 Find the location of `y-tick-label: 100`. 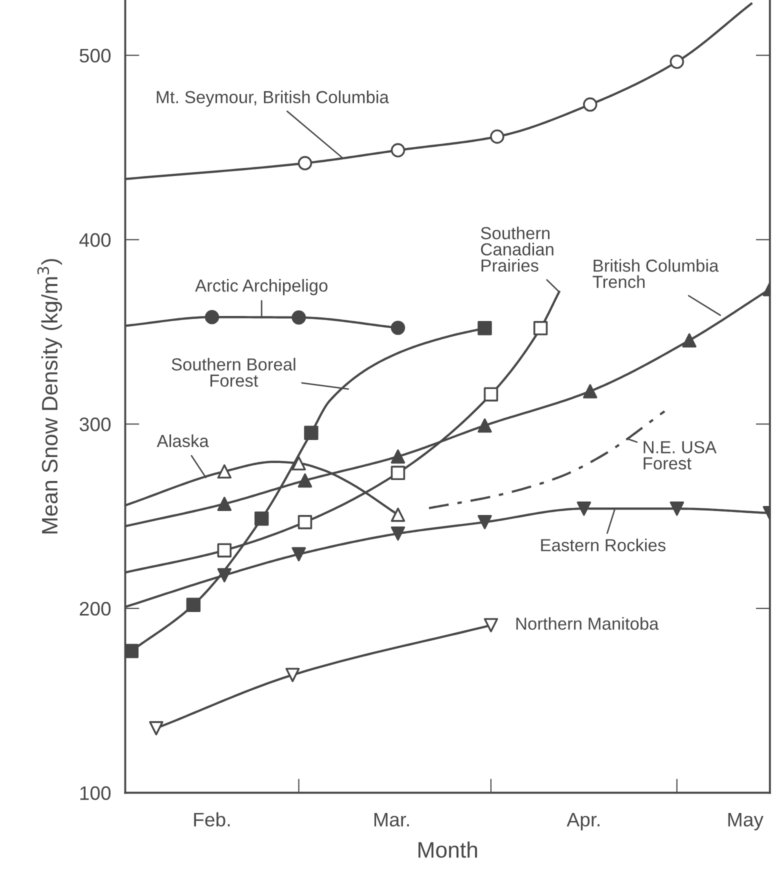

y-tick-label: 100 is located at coordinates (95, 793).